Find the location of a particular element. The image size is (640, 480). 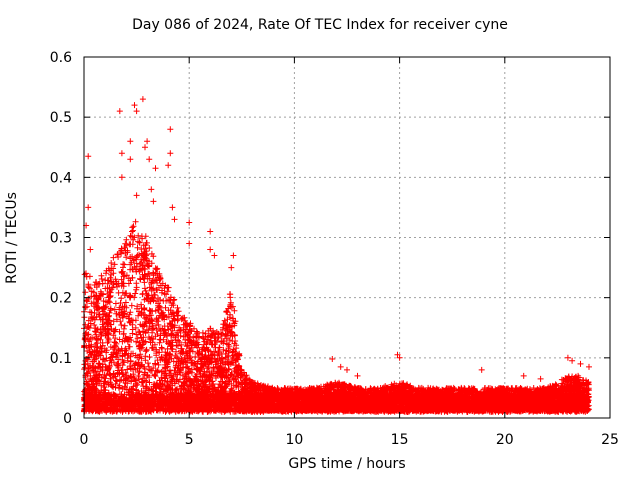

y-tick-label: 0.3 is located at coordinates (61, 239).